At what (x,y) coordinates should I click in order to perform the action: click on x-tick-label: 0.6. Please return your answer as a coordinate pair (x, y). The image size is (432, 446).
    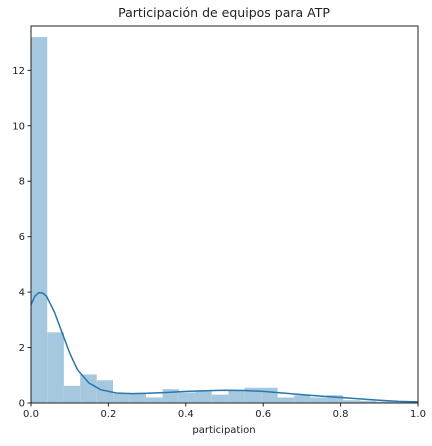
    Looking at the image, I should click on (263, 414).